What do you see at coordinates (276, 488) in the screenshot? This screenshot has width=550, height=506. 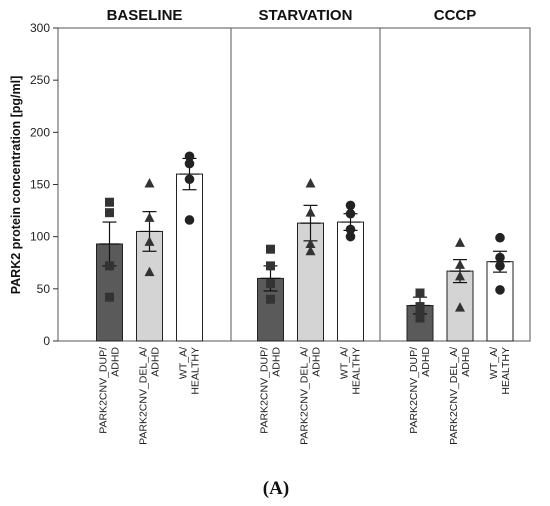 I see `figure-caption: (A)` at bounding box center [276, 488].